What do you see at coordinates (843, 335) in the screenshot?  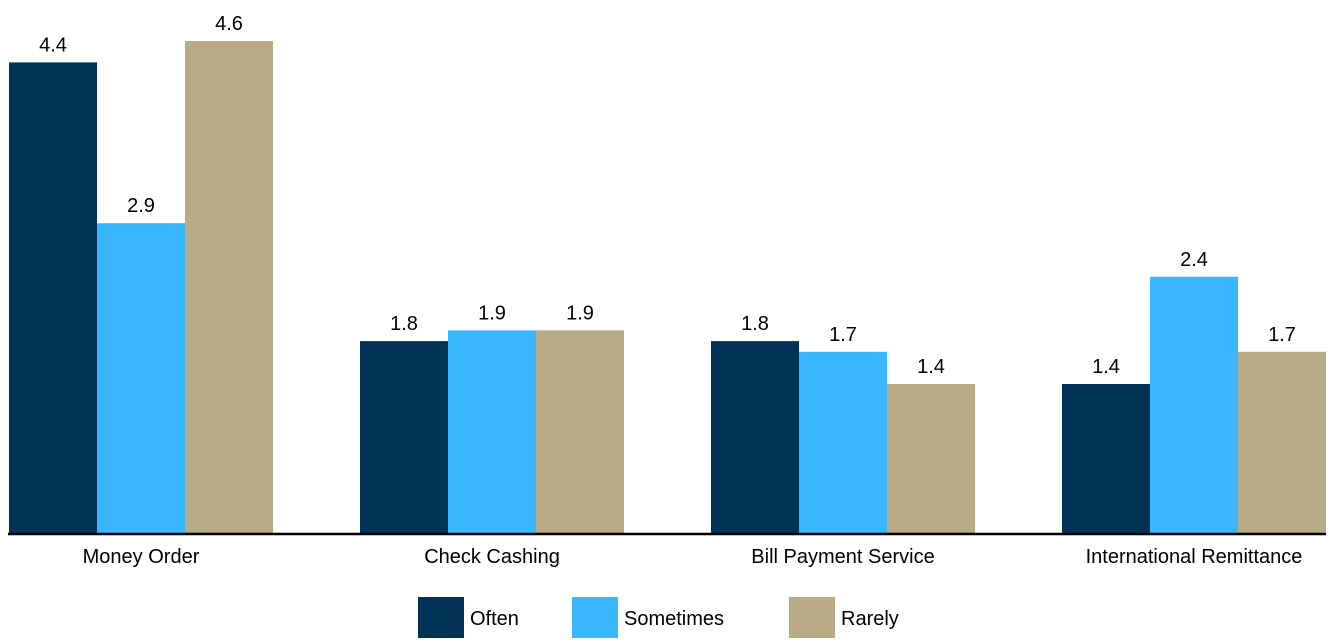 I see `data-label-sometimes-3: 1.7` at bounding box center [843, 335].